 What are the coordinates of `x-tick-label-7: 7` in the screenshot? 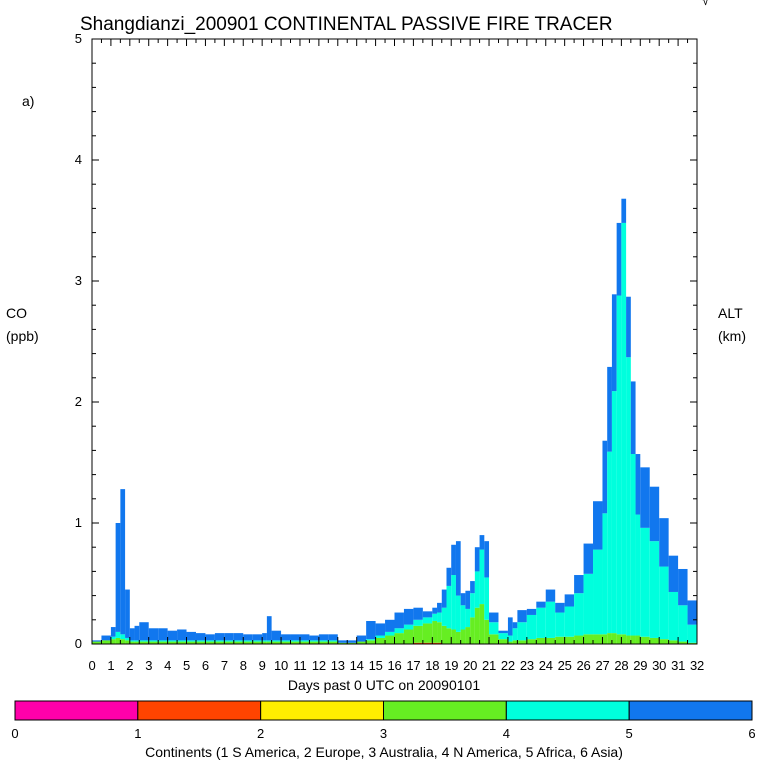 It's located at (224, 665).